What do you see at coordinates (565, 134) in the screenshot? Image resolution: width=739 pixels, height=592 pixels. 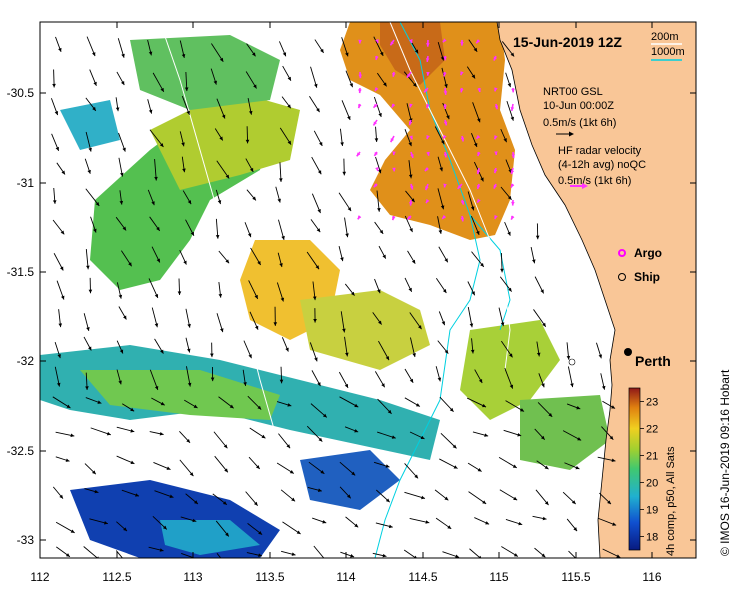 I see `wind-legend-arrow` at bounding box center [565, 134].